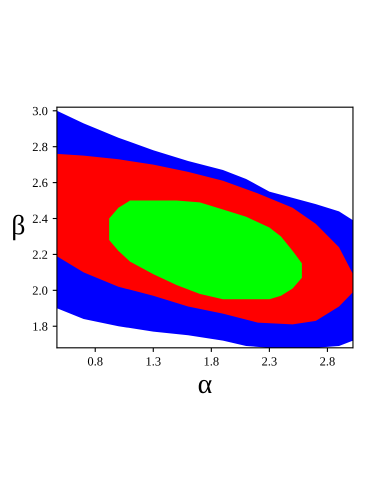  Describe the element at coordinates (269, 361) in the screenshot. I see `x-tick-label: 2.3` at that location.